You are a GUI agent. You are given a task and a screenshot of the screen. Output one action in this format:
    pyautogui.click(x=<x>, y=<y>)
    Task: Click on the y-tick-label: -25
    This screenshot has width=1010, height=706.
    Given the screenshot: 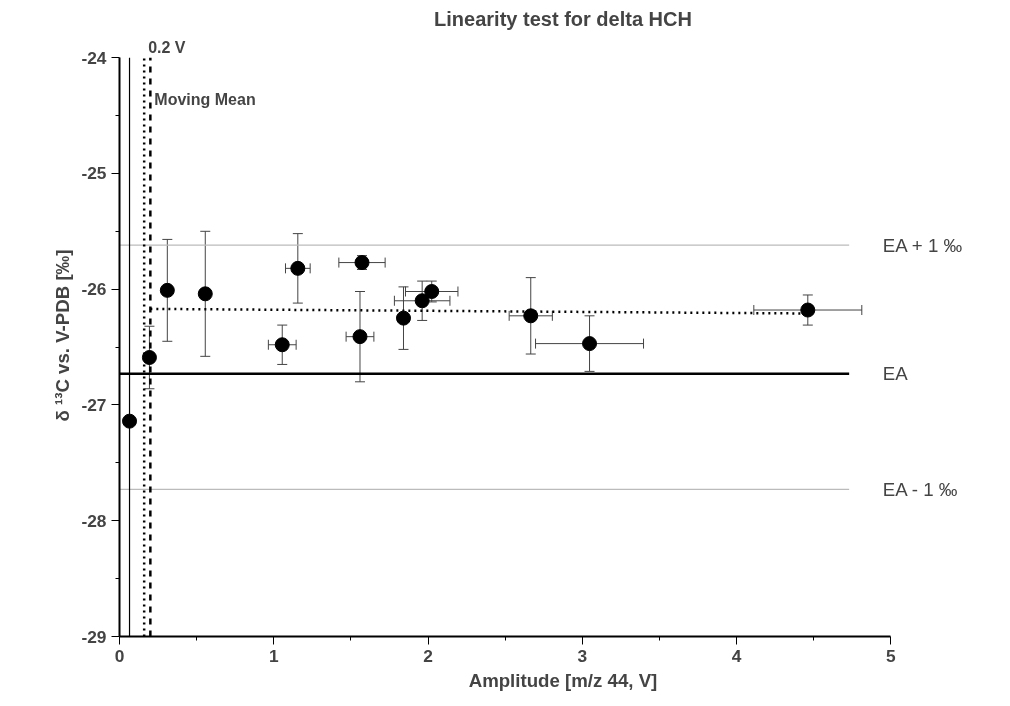 What is the action you would take?
    pyautogui.click(x=94, y=173)
    